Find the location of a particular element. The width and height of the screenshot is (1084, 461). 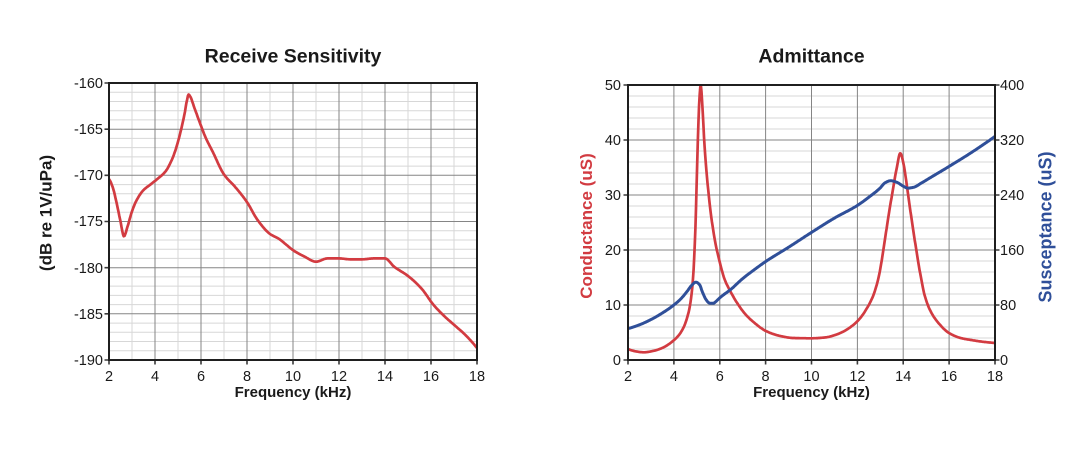

svg-text: (dB re 1V/uPa) is located at coordinates (46, 213).